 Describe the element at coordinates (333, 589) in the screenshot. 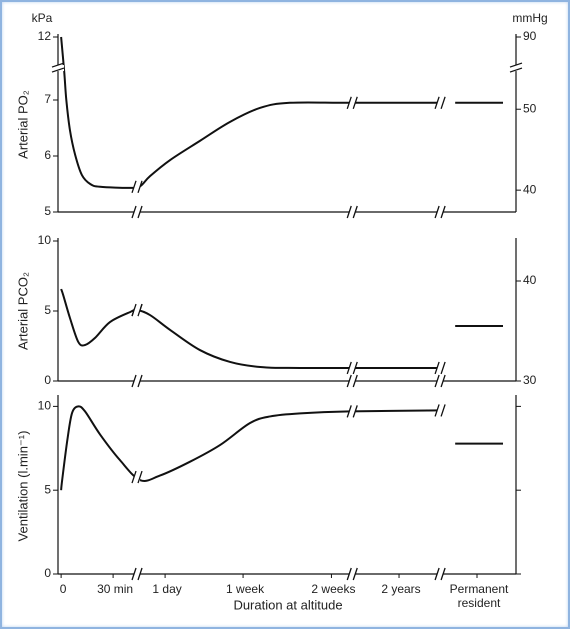

I see `x-tick-label: 2 weeks` at that location.